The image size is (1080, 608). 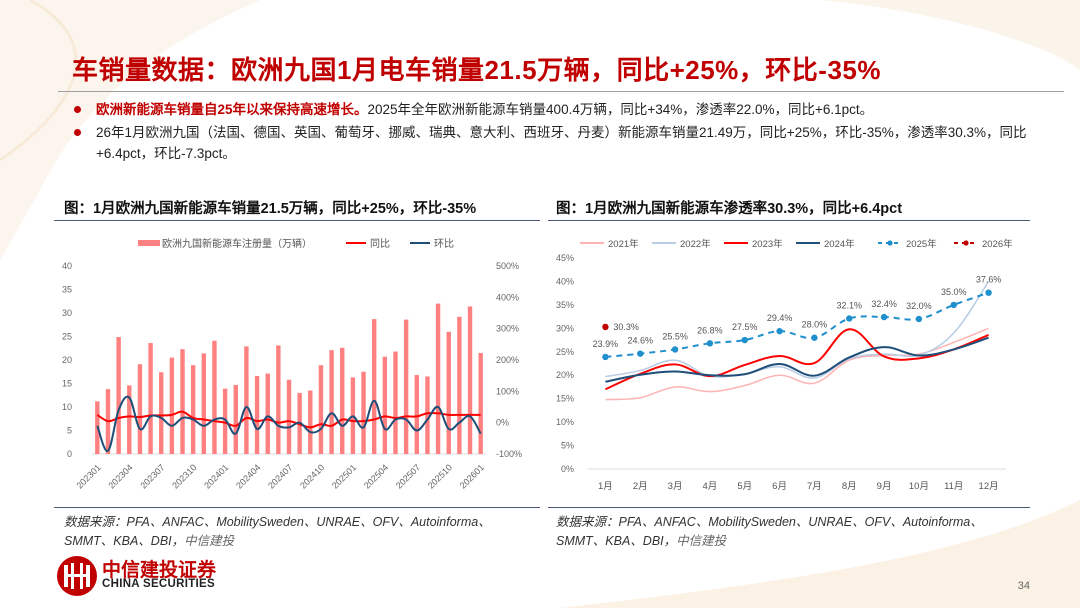 I want to click on mom-line, so click(x=289, y=423).